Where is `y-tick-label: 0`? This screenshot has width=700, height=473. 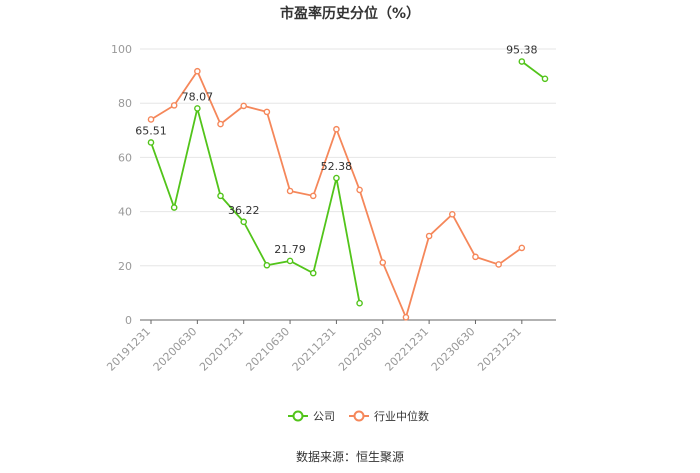 y-tick-label: 0 is located at coordinates (128, 320).